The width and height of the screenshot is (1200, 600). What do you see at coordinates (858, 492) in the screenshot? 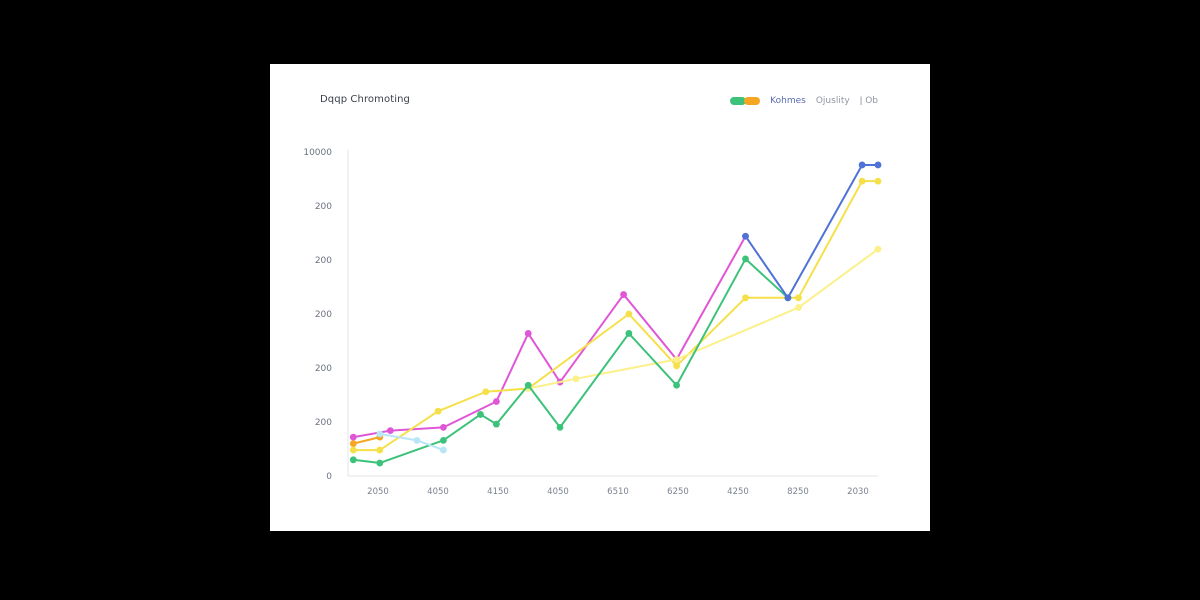
I see `x-tick-label: 2030` at bounding box center [858, 492].